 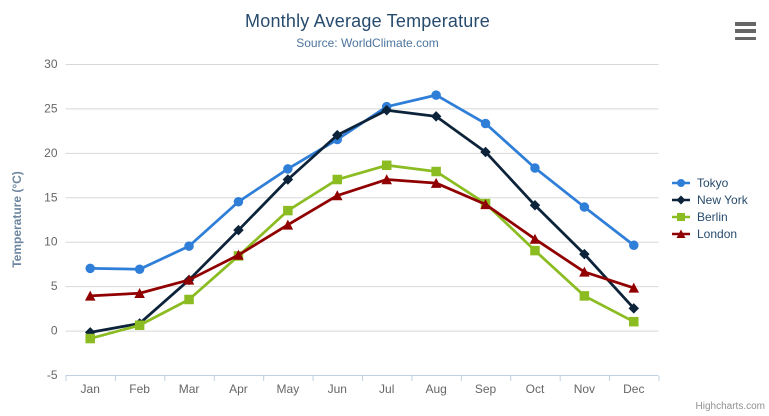 What do you see at coordinates (367, 21) in the screenshot?
I see `chart-title: Monthly Average Temperature` at bounding box center [367, 21].